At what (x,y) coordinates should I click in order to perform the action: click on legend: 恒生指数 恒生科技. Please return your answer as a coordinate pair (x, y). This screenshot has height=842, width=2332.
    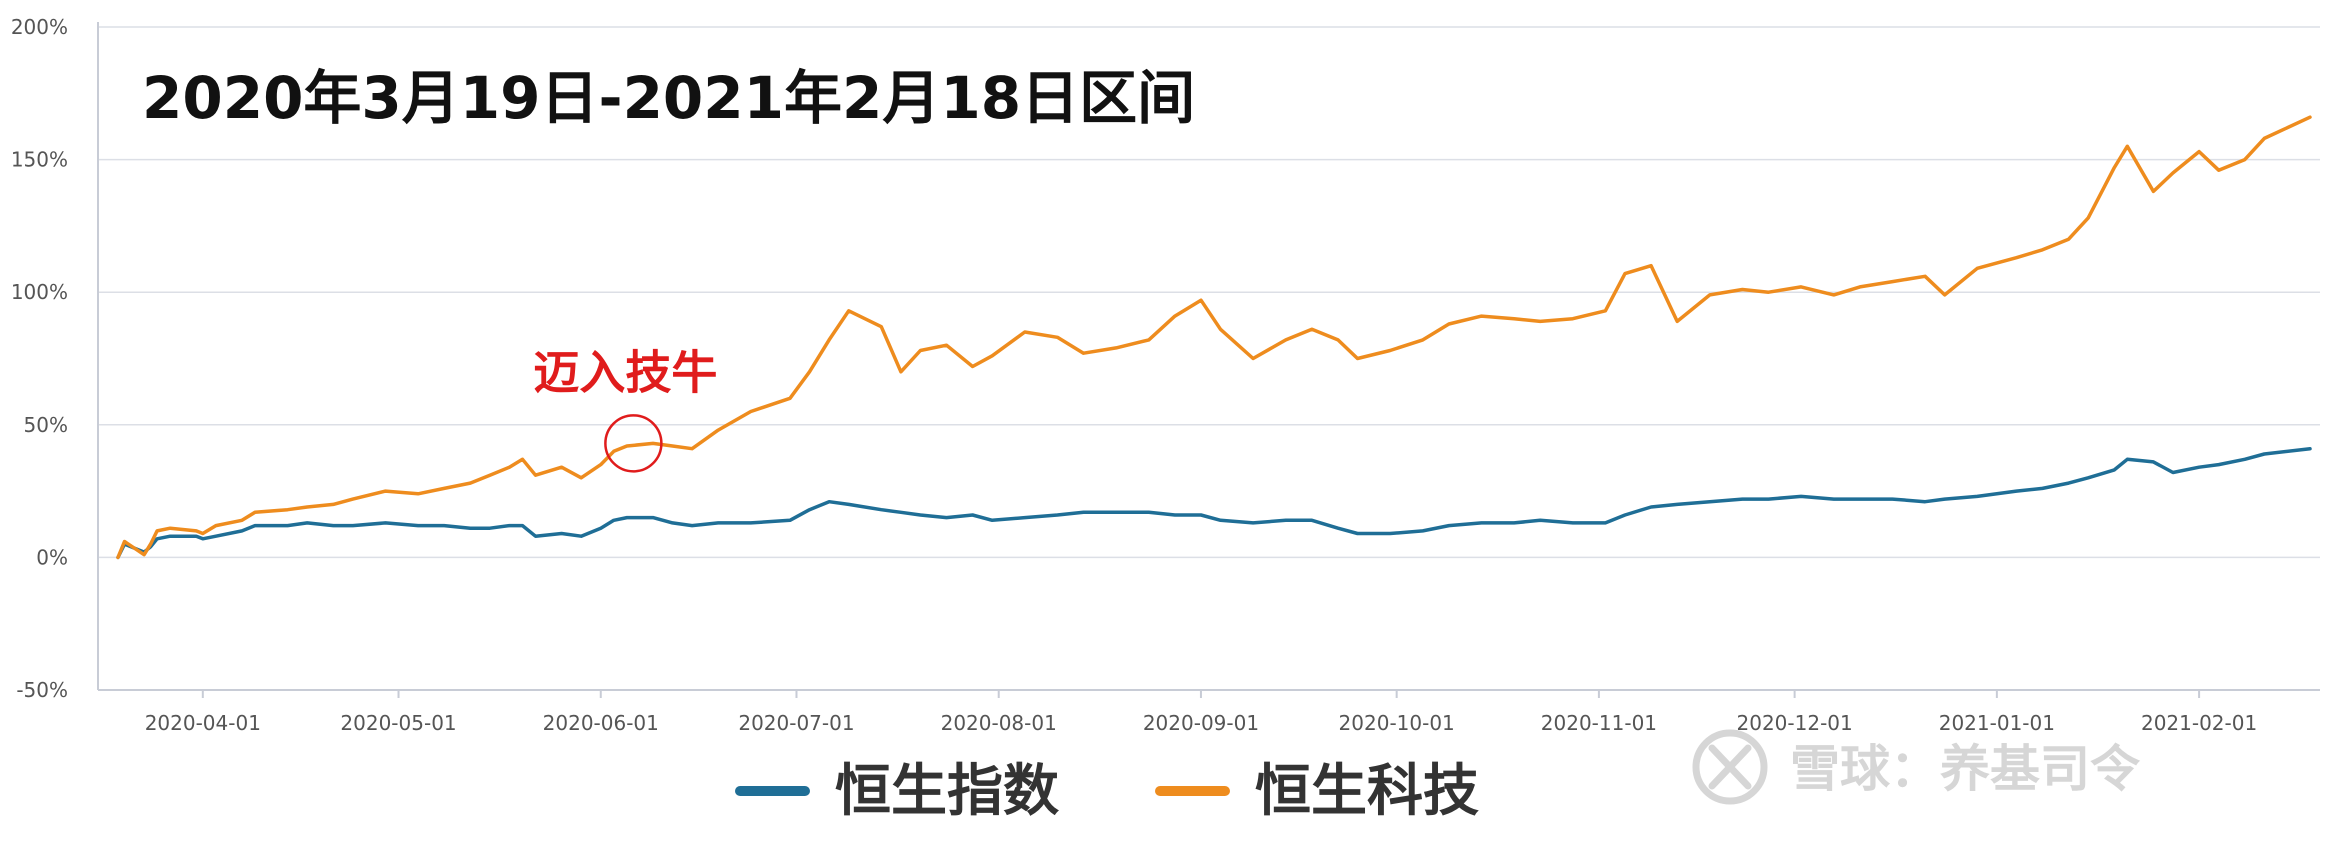
    Looking at the image, I should click on (1107, 791).